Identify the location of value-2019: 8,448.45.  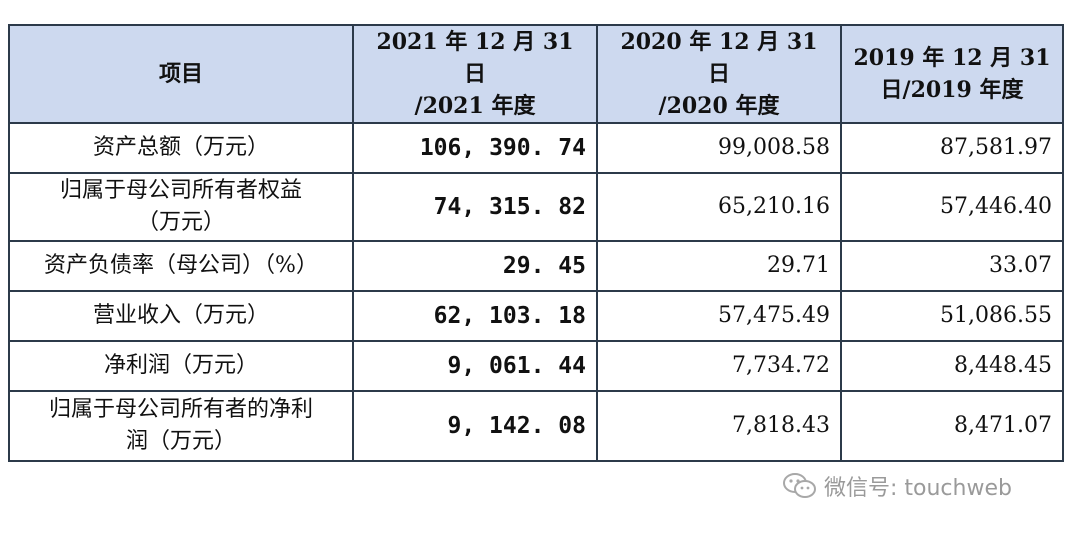
(952, 366).